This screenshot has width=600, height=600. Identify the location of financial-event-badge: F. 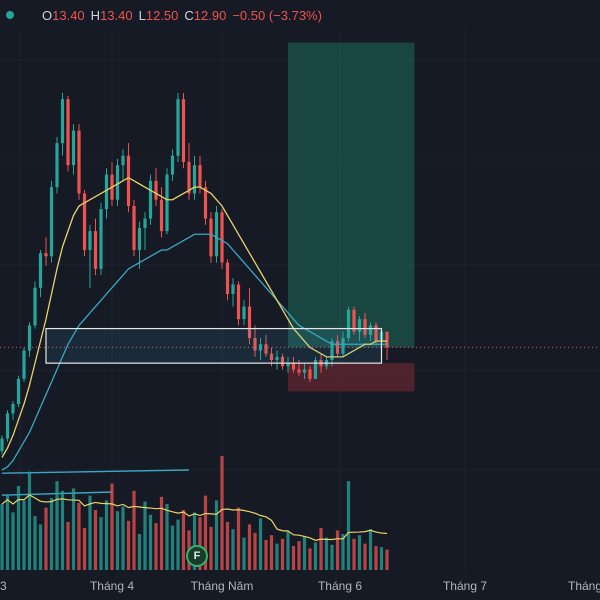
(197, 556).